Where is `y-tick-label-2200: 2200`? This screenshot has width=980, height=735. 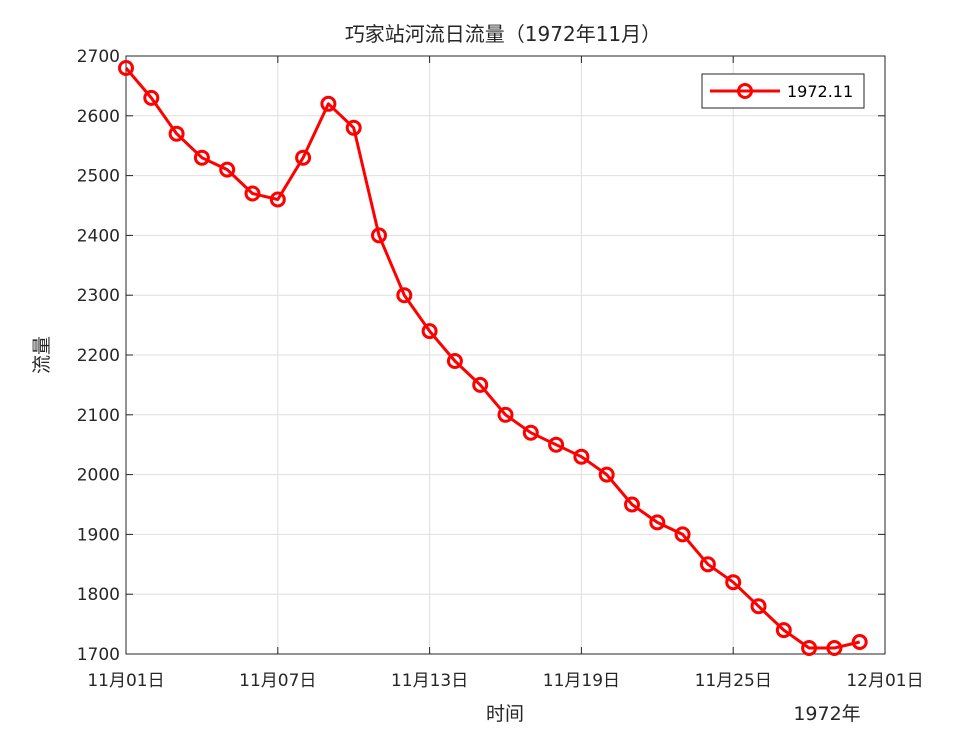
y-tick-label-2200: 2200 is located at coordinates (98, 356).